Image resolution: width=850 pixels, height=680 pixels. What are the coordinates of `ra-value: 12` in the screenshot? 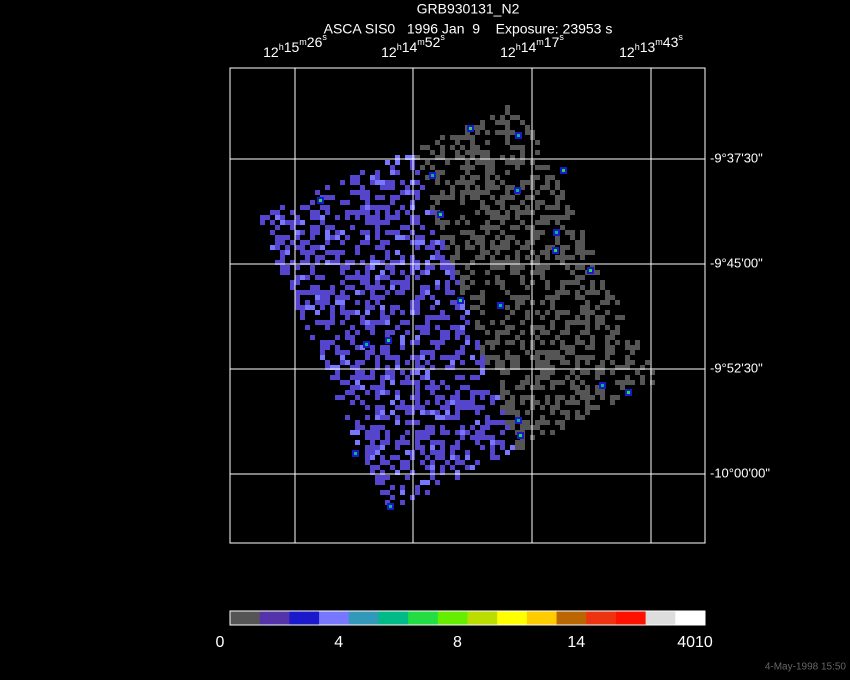 It's located at (389, 52).